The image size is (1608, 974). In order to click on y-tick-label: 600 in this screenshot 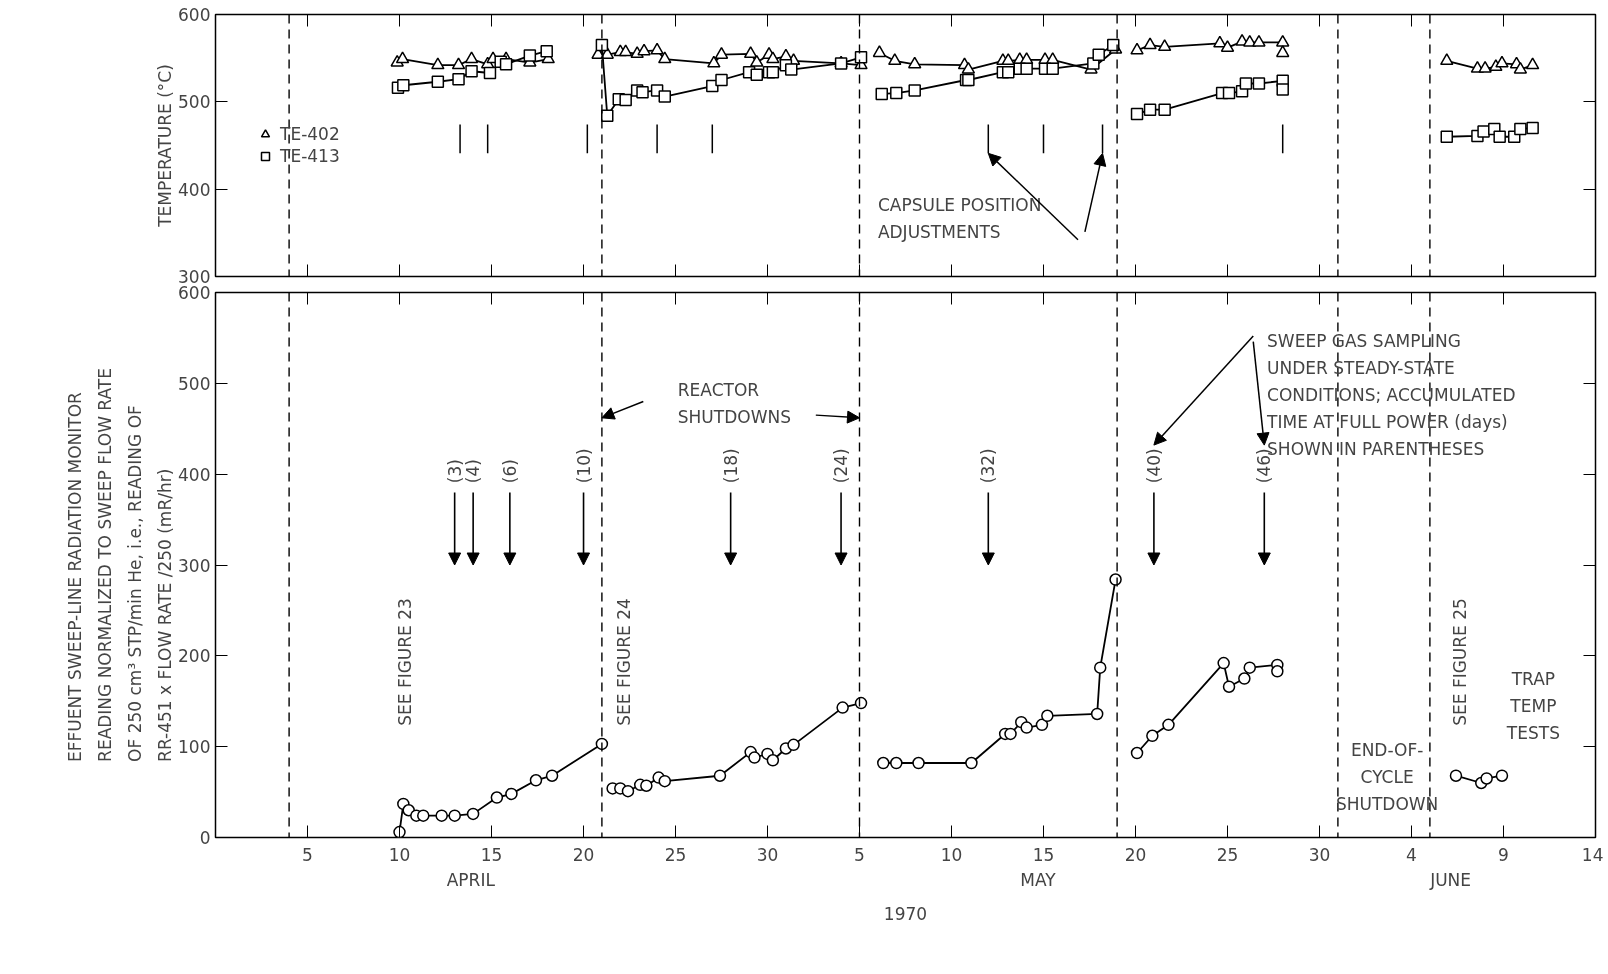, I will do `click(194, 15)`.